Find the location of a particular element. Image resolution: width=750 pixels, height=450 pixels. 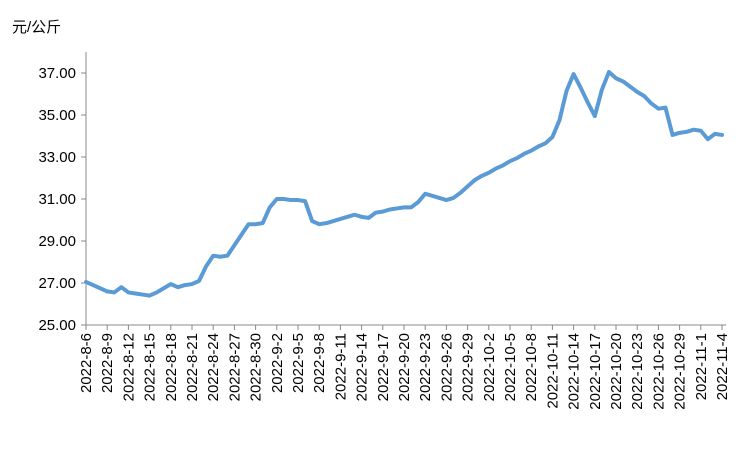

x-tick-label: 2022-8-9 is located at coordinates (107, 363).